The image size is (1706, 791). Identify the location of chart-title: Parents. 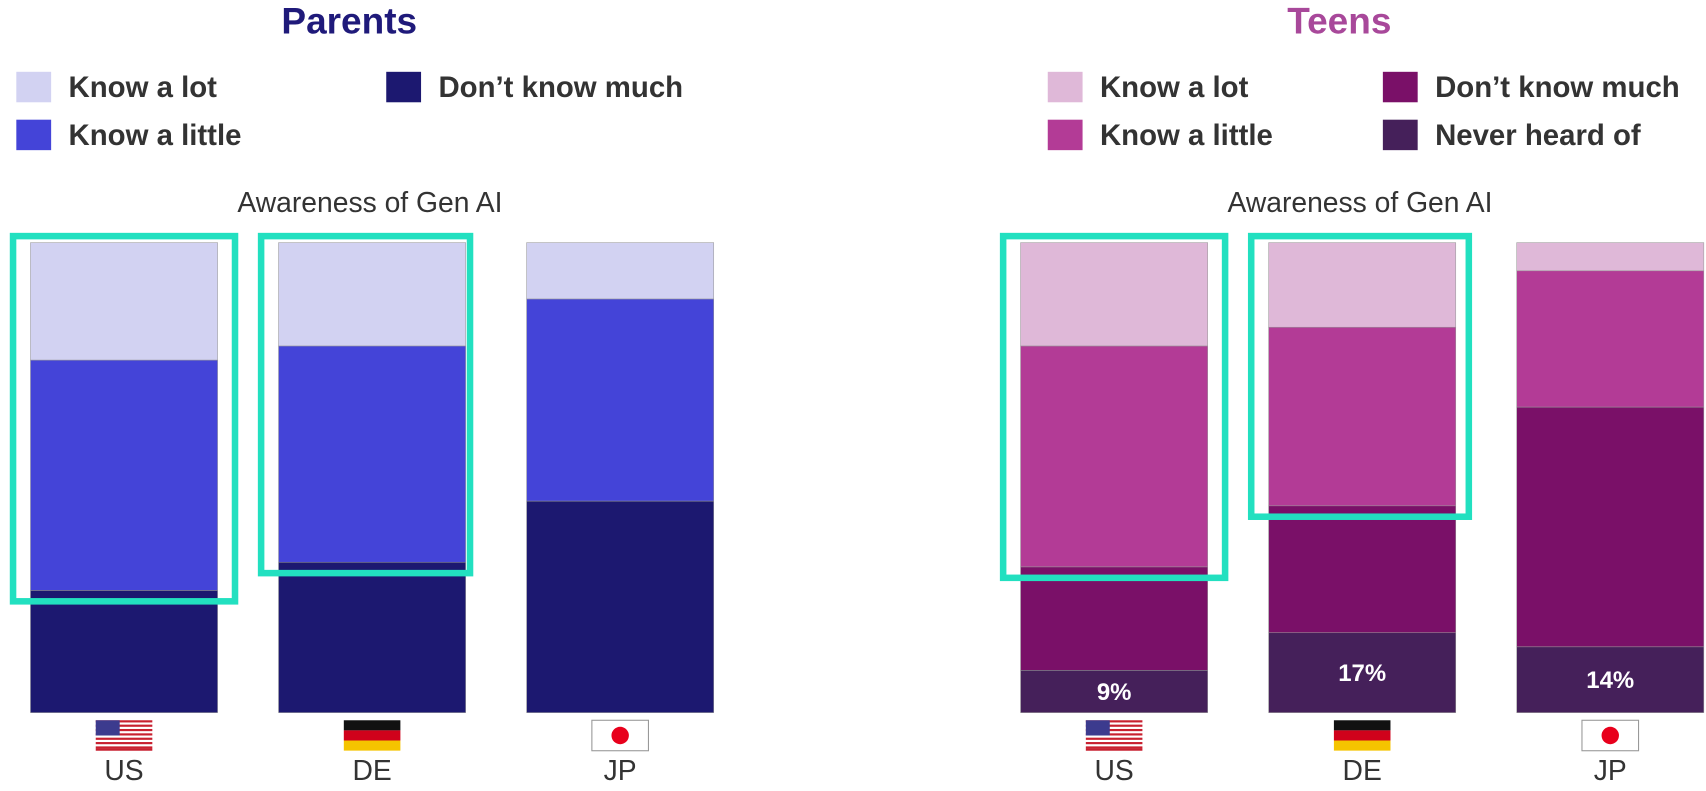
(349, 21).